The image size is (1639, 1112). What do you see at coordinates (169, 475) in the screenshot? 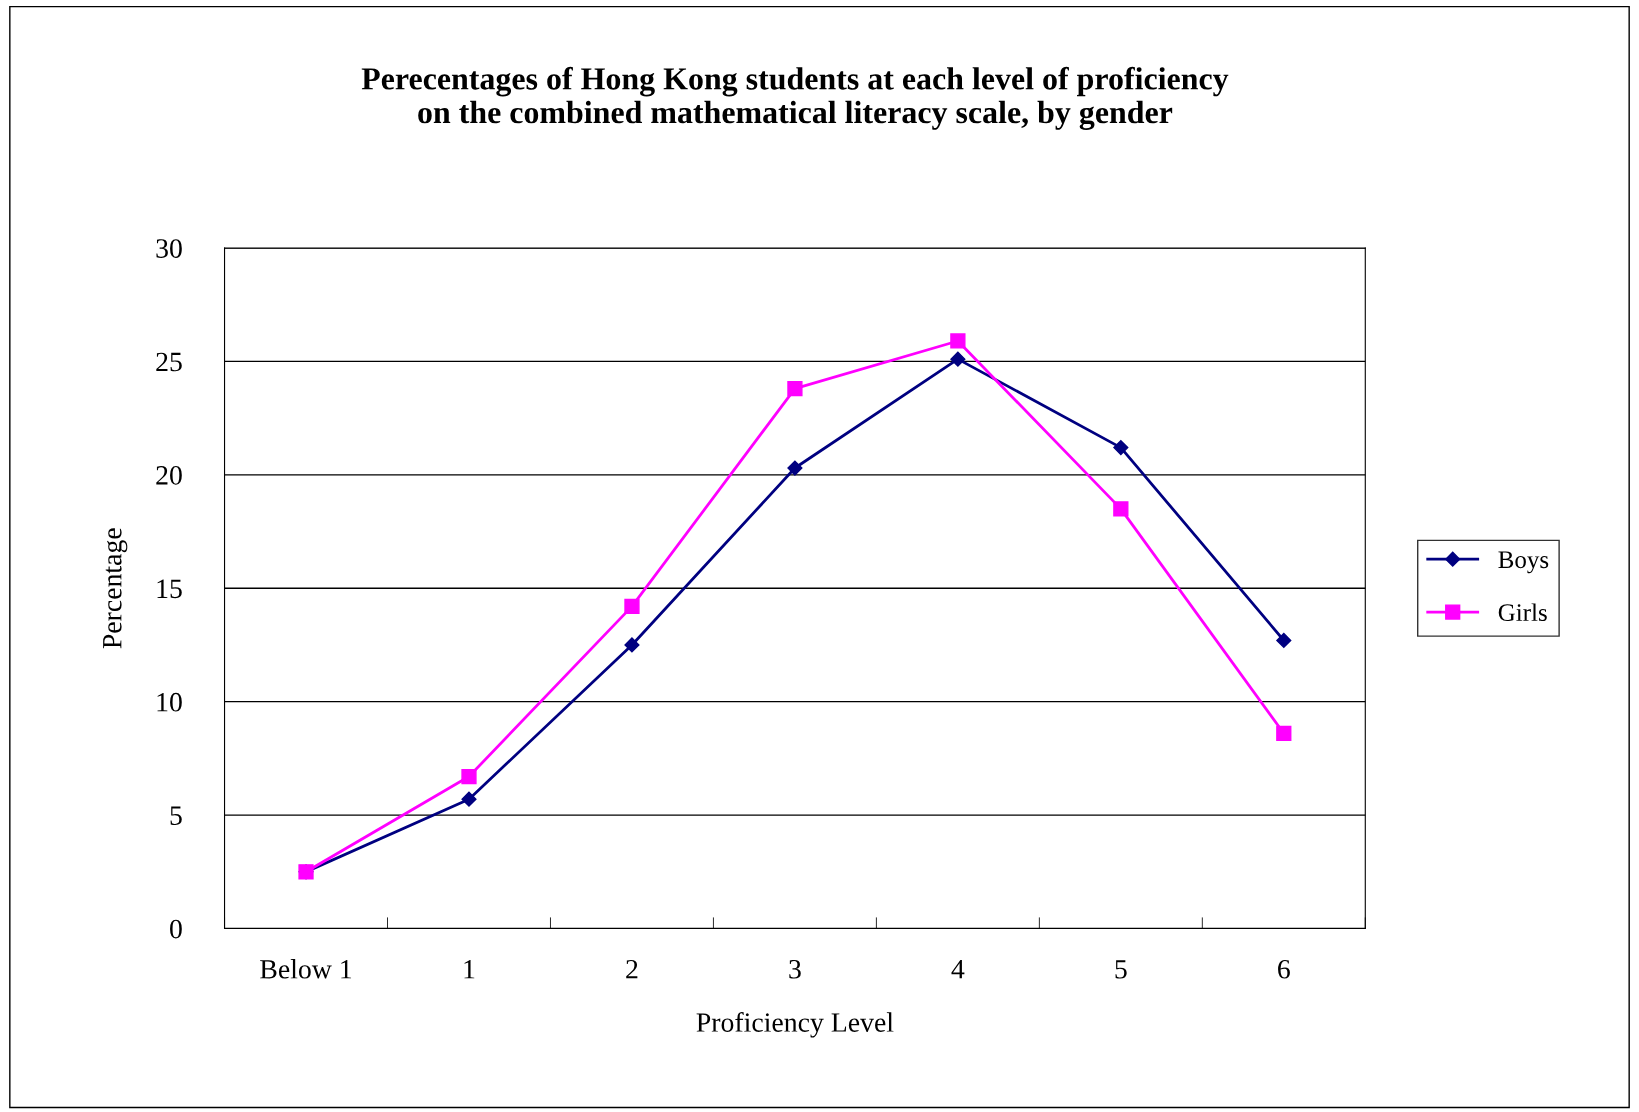
I see `y-tick-label: 20` at bounding box center [169, 475].